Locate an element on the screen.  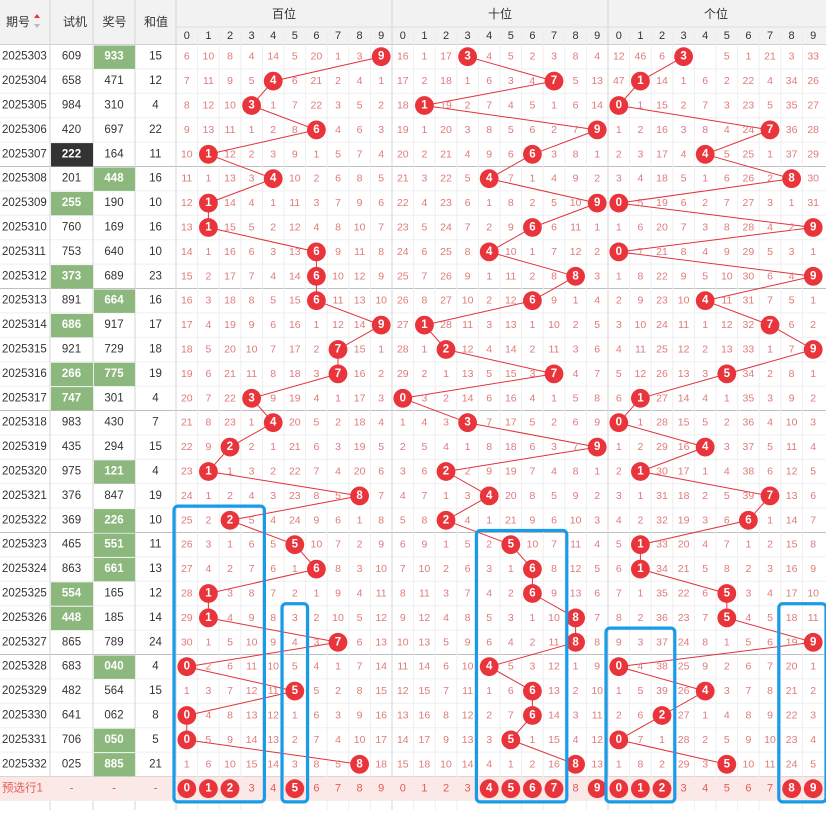
preselect-ball-digit: 4 is located at coordinates (489, 789).